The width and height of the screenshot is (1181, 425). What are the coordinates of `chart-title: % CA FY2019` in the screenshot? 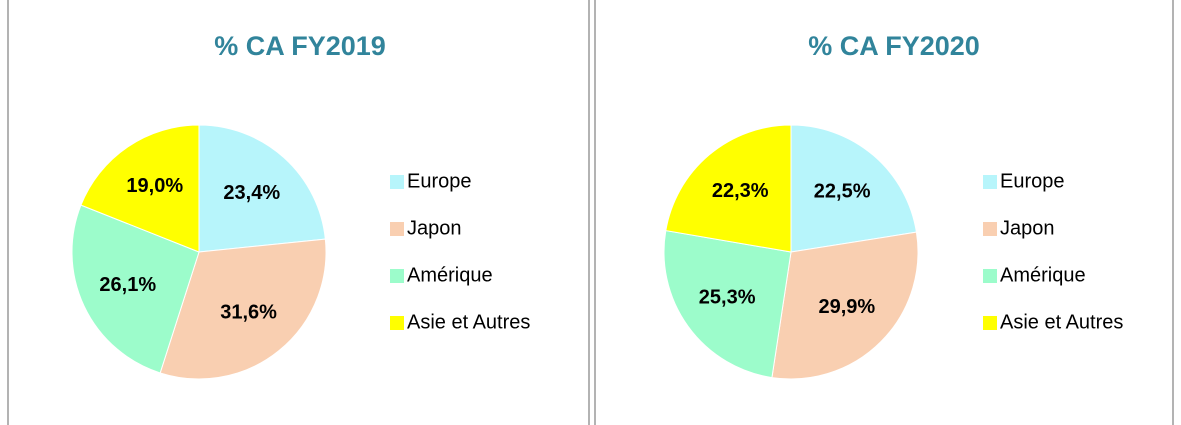 It's located at (300, 46).